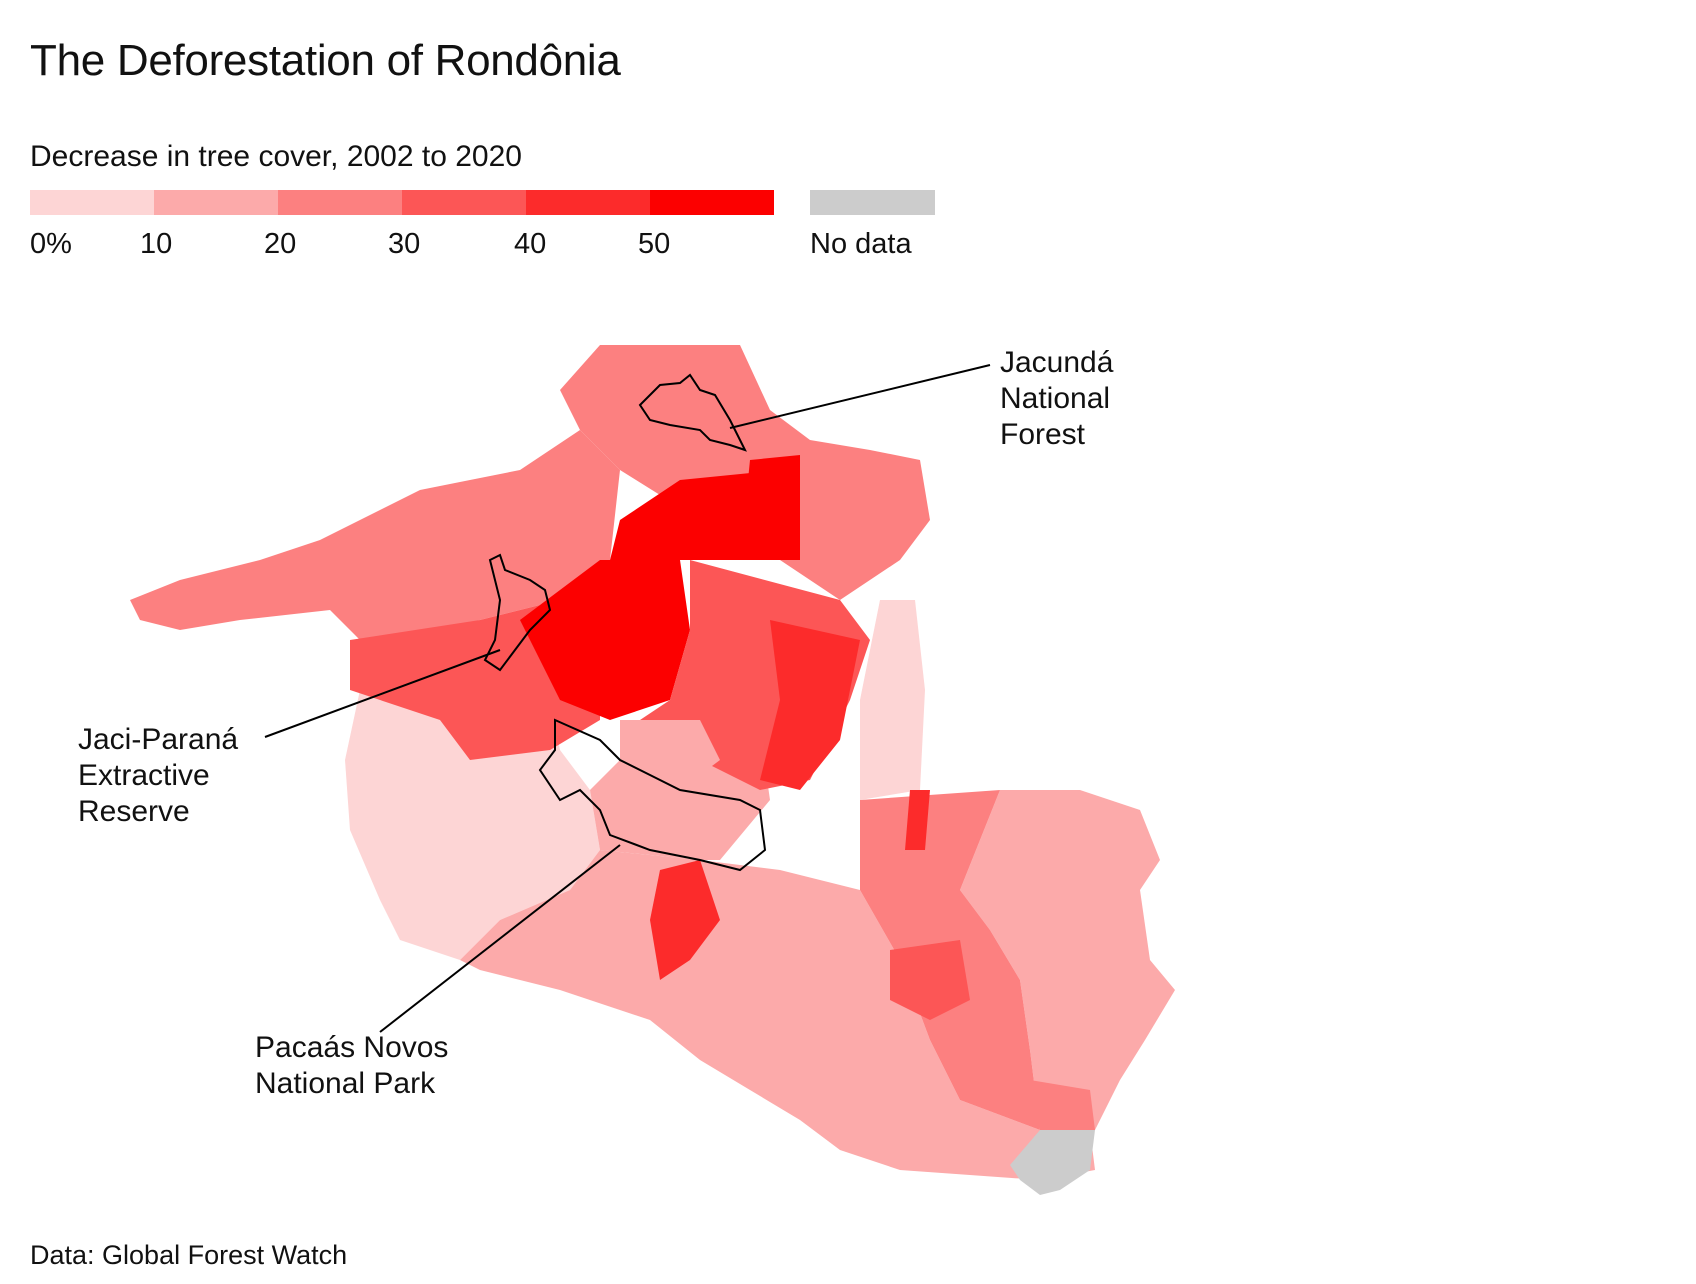 This screenshot has height=1284, width=1696. What do you see at coordinates (156, 244) in the screenshot?
I see `legend-tick-10: 10` at bounding box center [156, 244].